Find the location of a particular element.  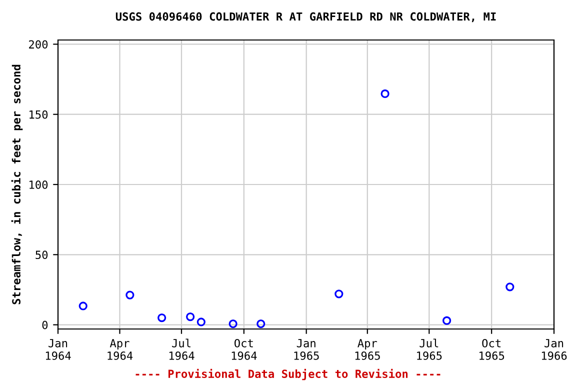

x-tick-label: Jan 1966 is located at coordinates (554, 349).